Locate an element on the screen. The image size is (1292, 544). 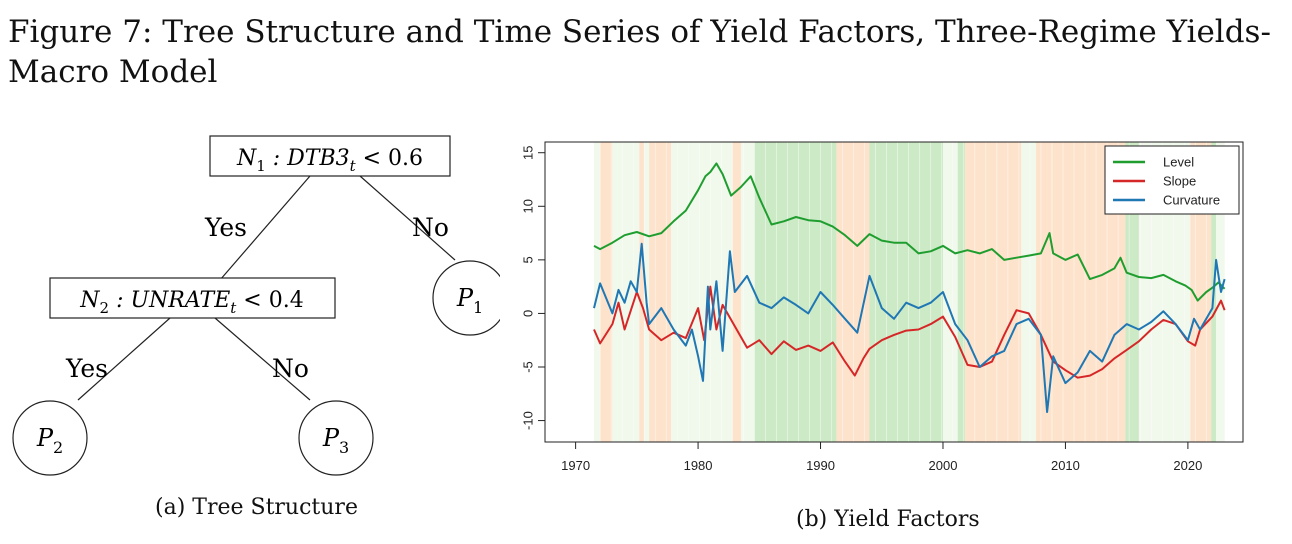
edge-node2-to-leaf3 is located at coordinates (262, 359).